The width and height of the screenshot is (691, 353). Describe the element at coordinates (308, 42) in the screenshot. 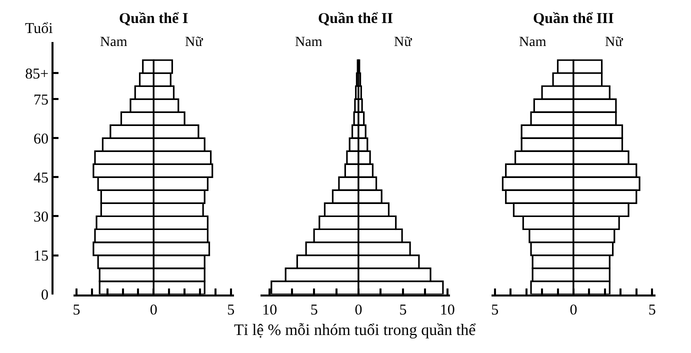

I see `text: Nam` at that location.